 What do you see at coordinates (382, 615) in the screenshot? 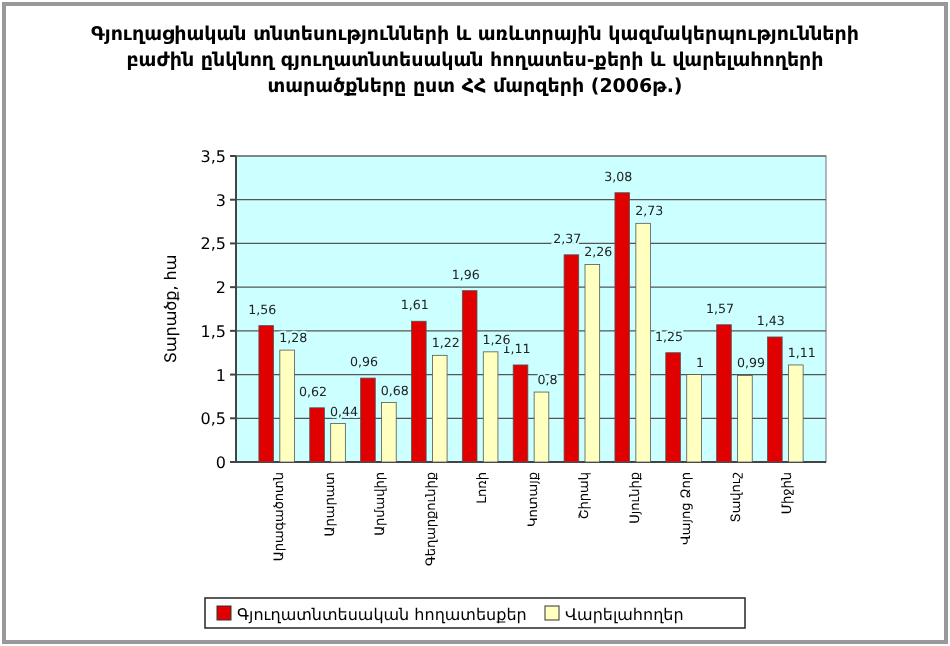
I see `legend-label: Գյուղատնտեսական հողատեսքեր` at bounding box center [382, 615].